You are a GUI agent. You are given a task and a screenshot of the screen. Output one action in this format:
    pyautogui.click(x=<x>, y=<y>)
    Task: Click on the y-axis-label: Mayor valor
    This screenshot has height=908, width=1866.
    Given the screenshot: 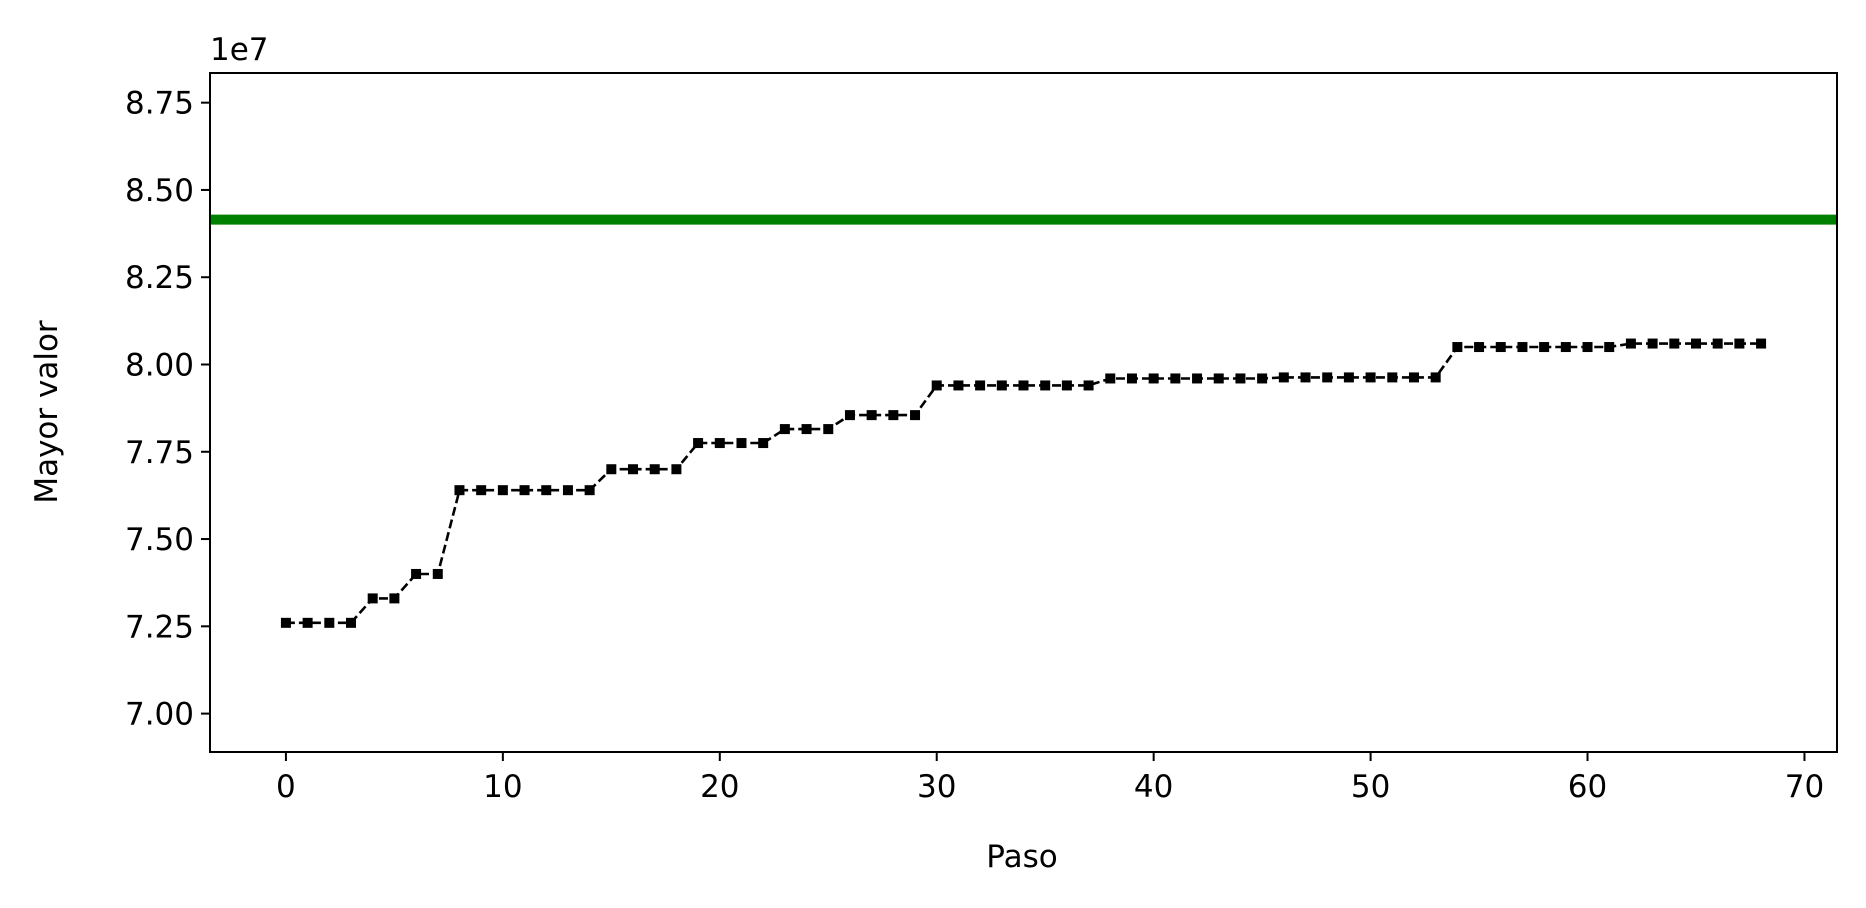 What is the action you would take?
    pyautogui.click(x=47, y=412)
    